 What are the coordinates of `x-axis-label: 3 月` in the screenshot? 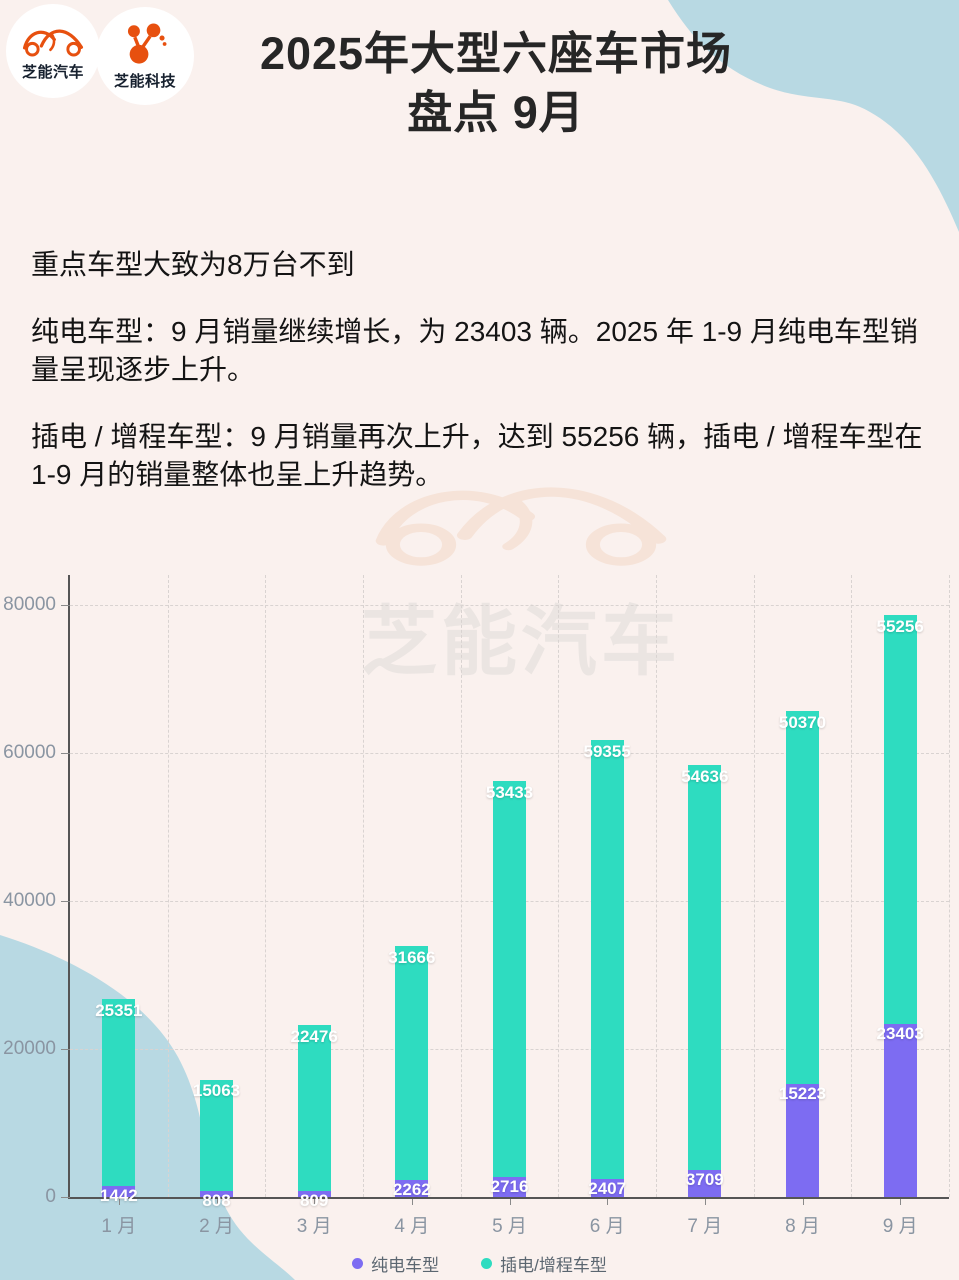 It's located at (314, 1226).